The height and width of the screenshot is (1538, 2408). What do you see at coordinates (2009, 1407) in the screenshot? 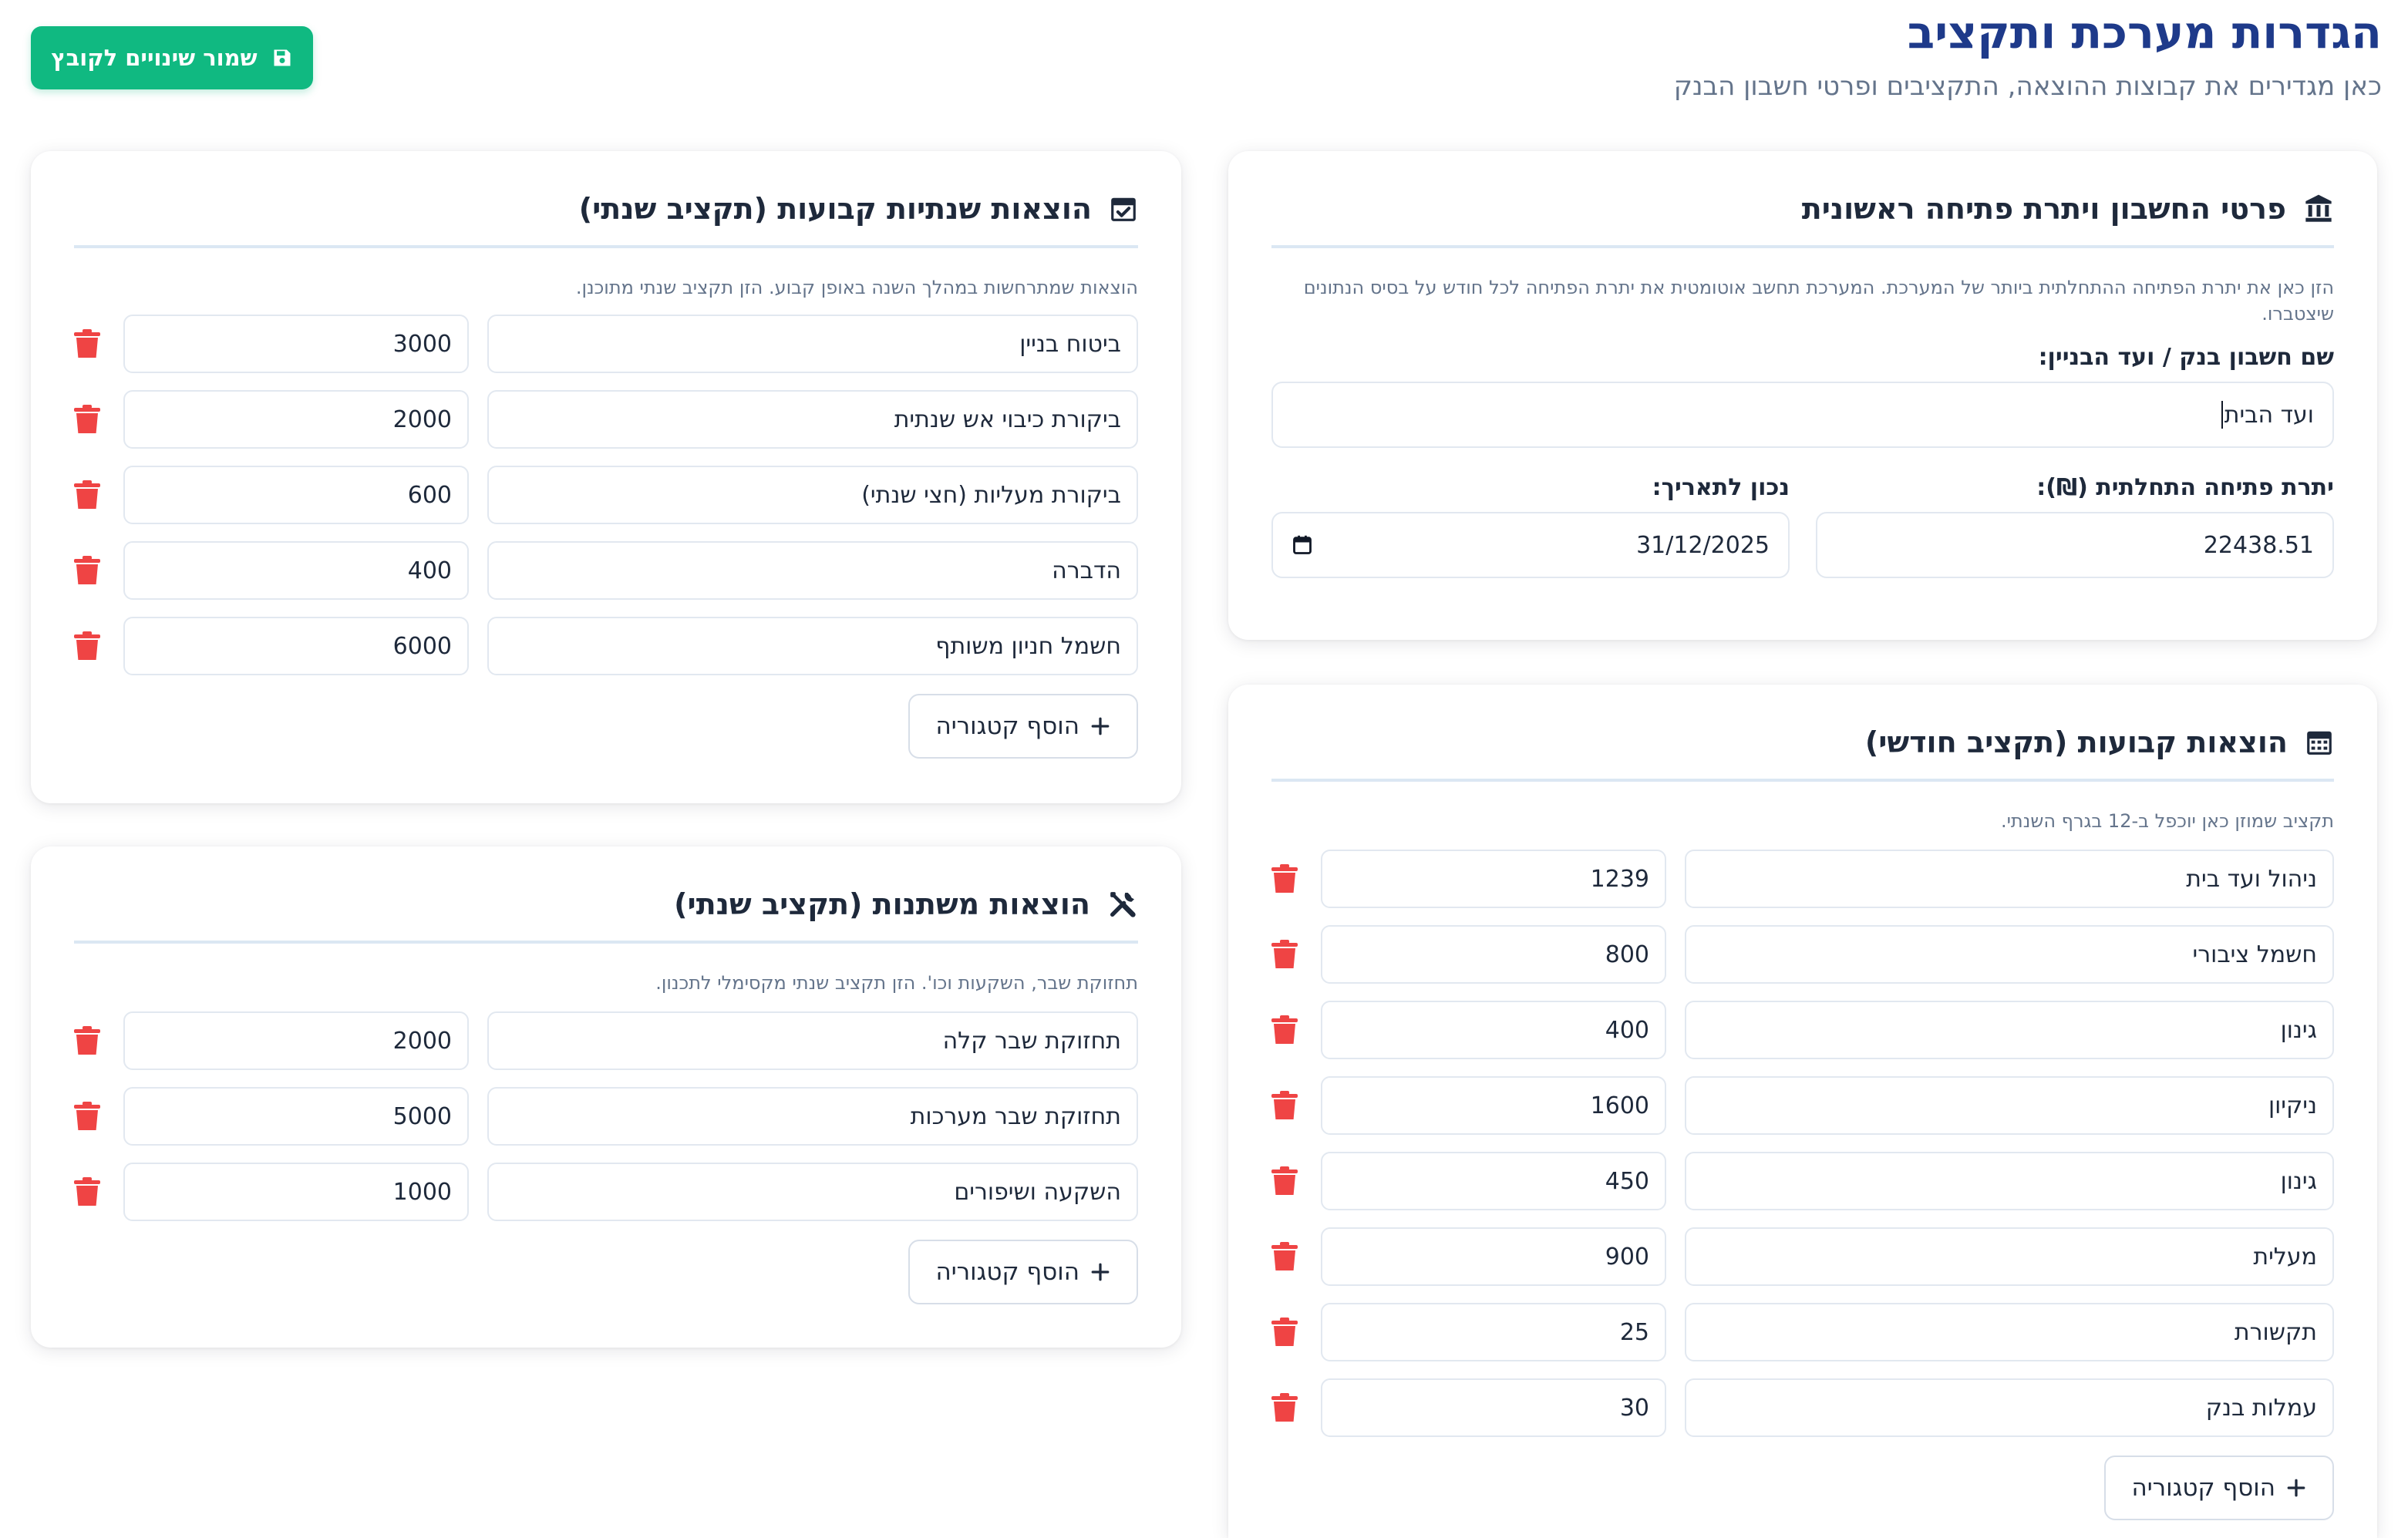
I see `category-name-input: עמלות בנק` at bounding box center [2009, 1407].